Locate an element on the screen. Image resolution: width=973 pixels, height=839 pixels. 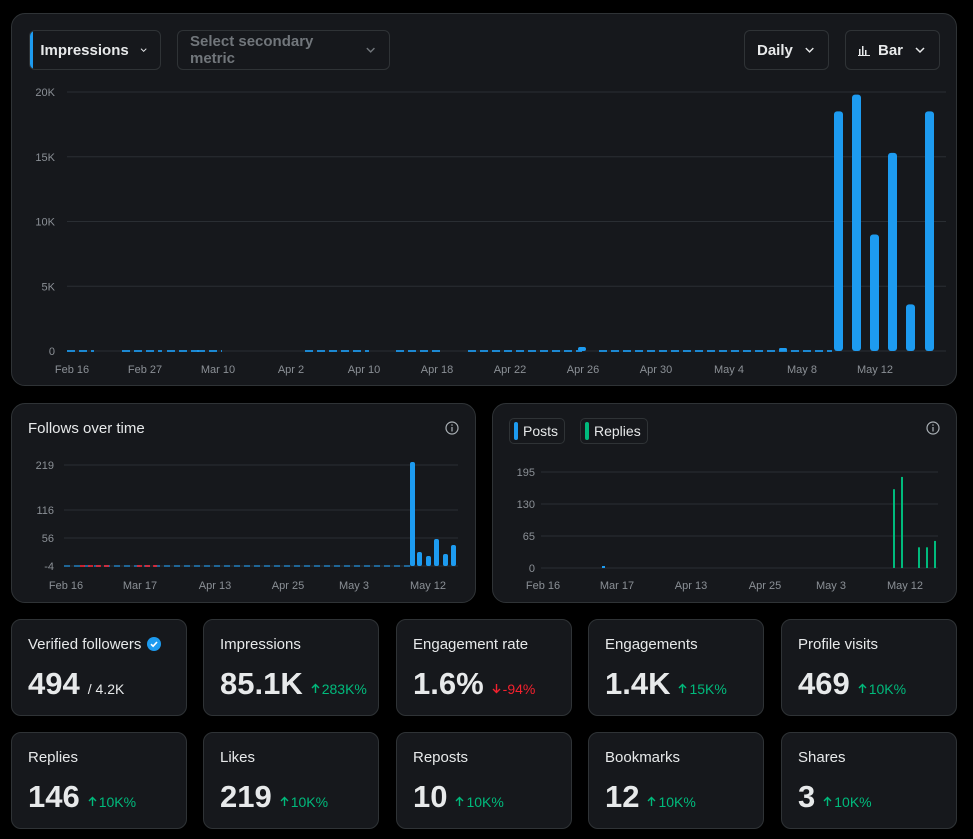
stat-change: 283K% is located at coordinates (339, 689).